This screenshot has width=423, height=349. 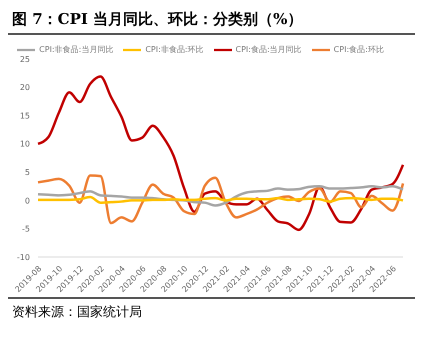 I want to click on legend-label: CPI:非食品:环比, so click(x=174, y=49).